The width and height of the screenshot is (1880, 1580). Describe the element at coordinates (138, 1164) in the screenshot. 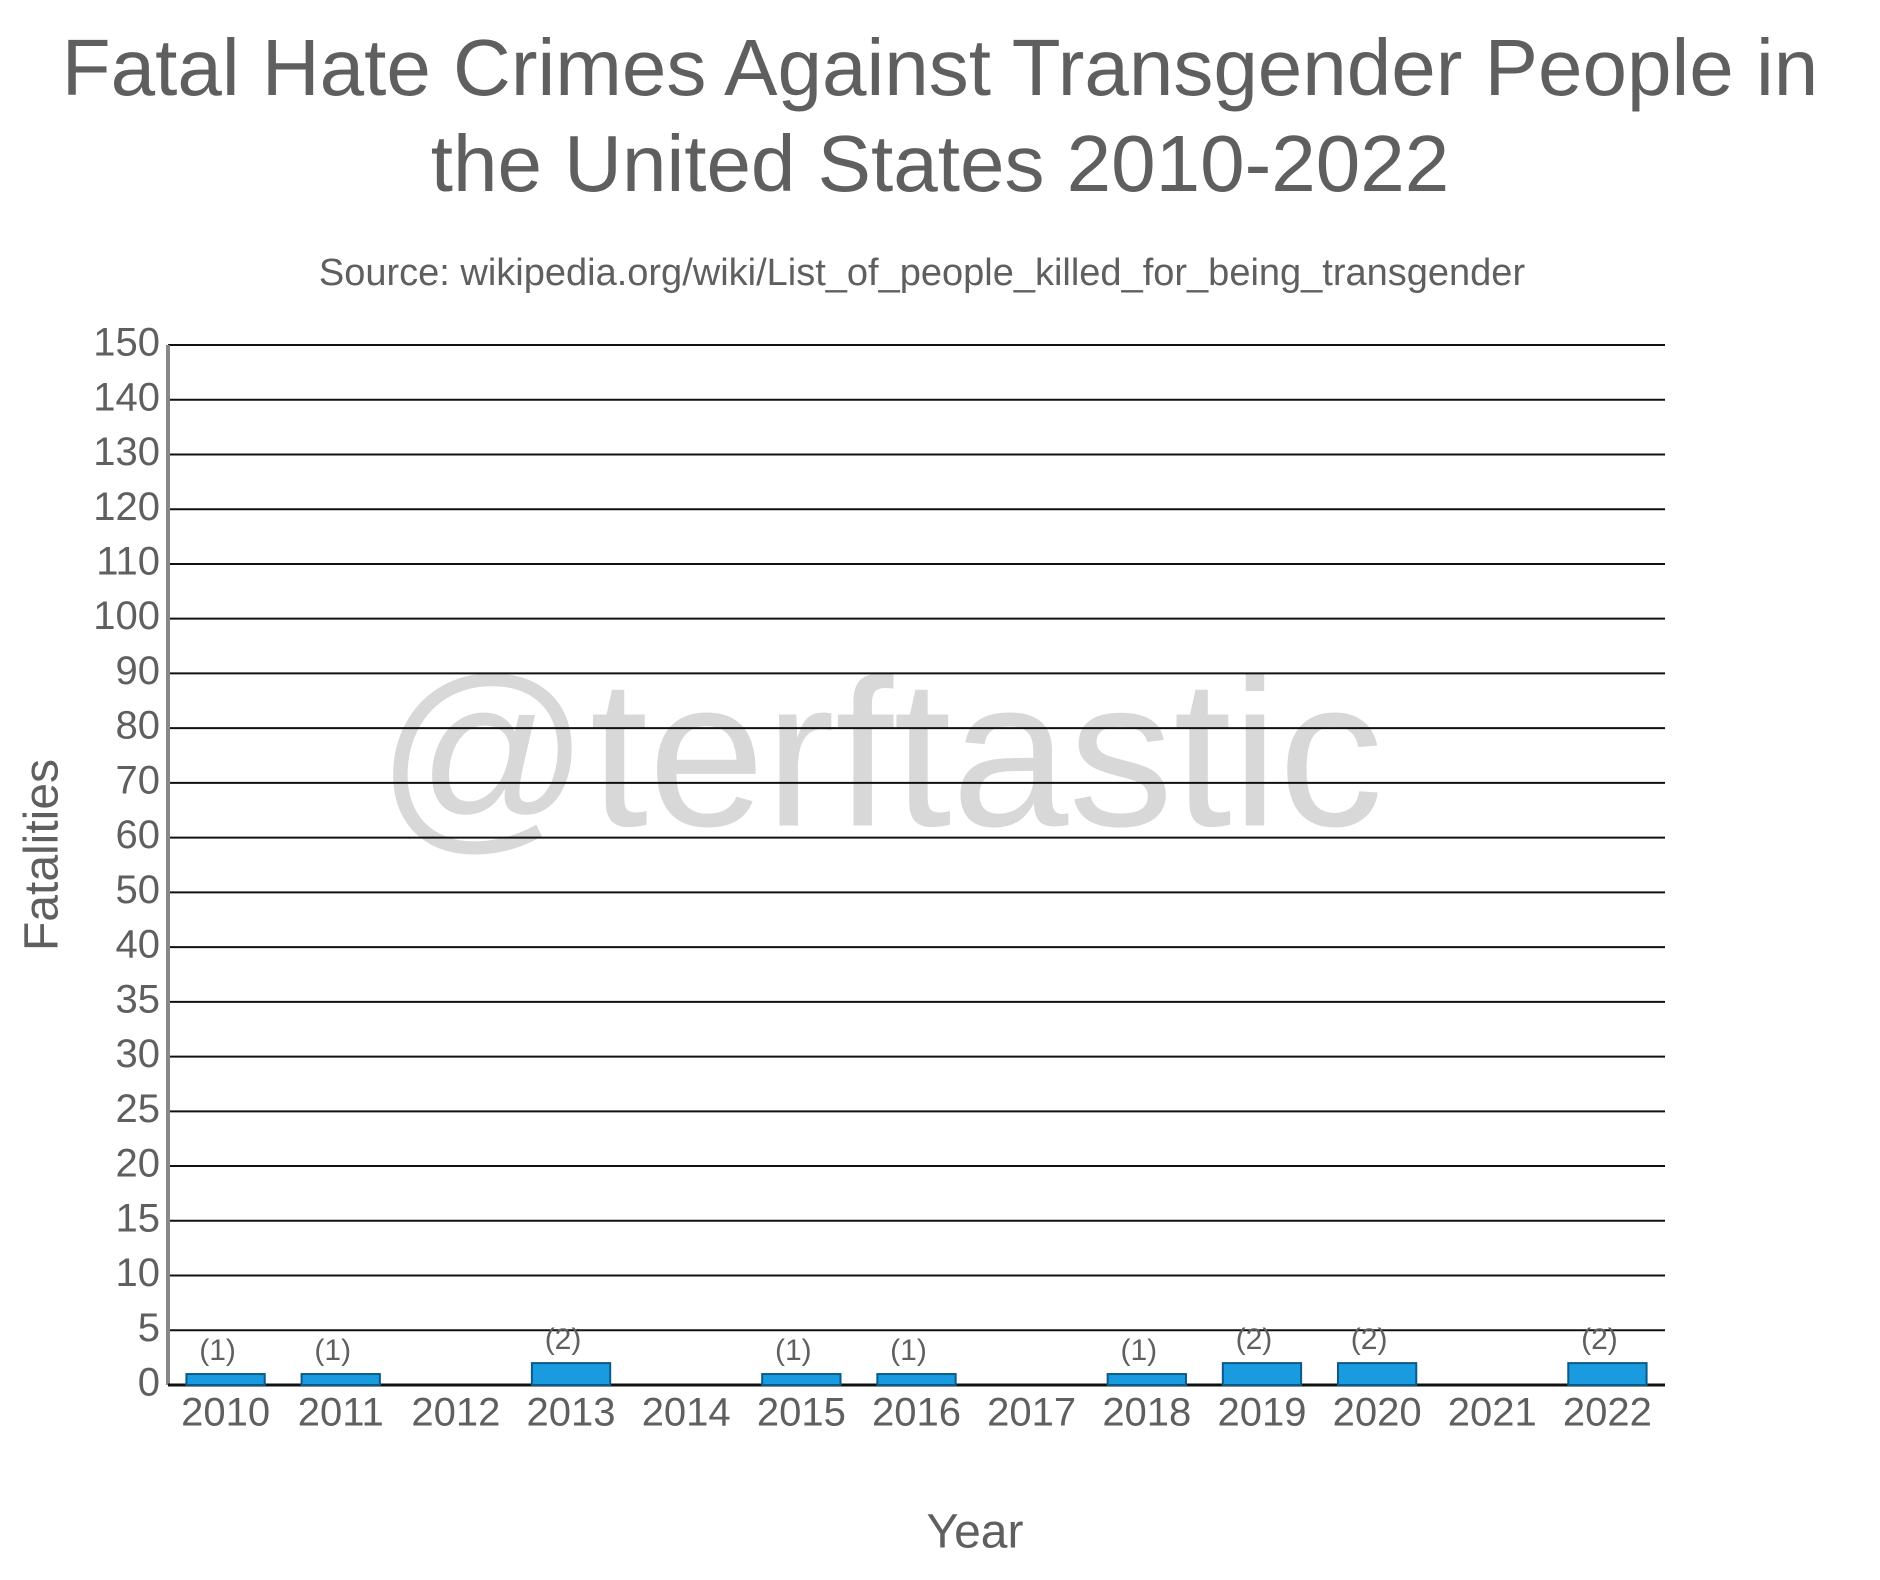

I see `y-tick-label: 20` at that location.